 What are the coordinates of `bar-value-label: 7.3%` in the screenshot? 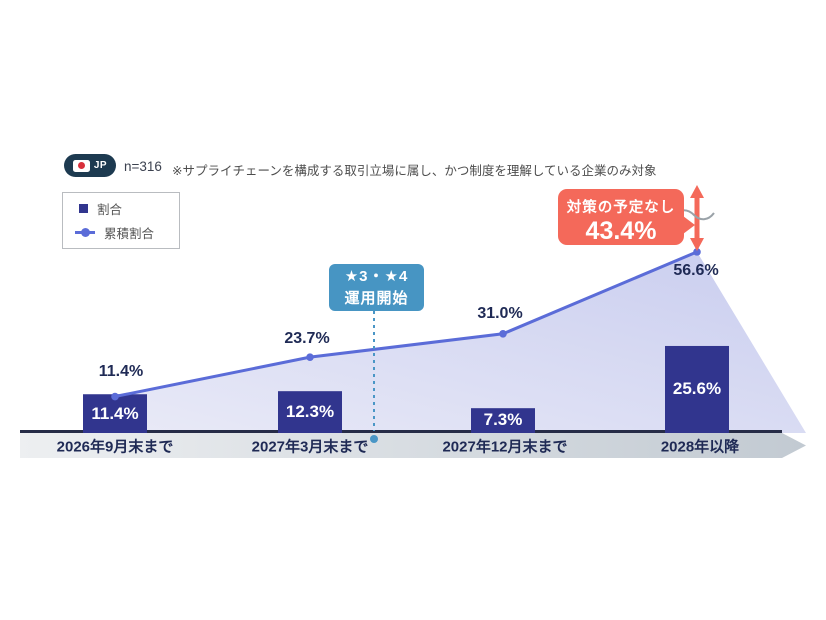 It's located at (503, 419).